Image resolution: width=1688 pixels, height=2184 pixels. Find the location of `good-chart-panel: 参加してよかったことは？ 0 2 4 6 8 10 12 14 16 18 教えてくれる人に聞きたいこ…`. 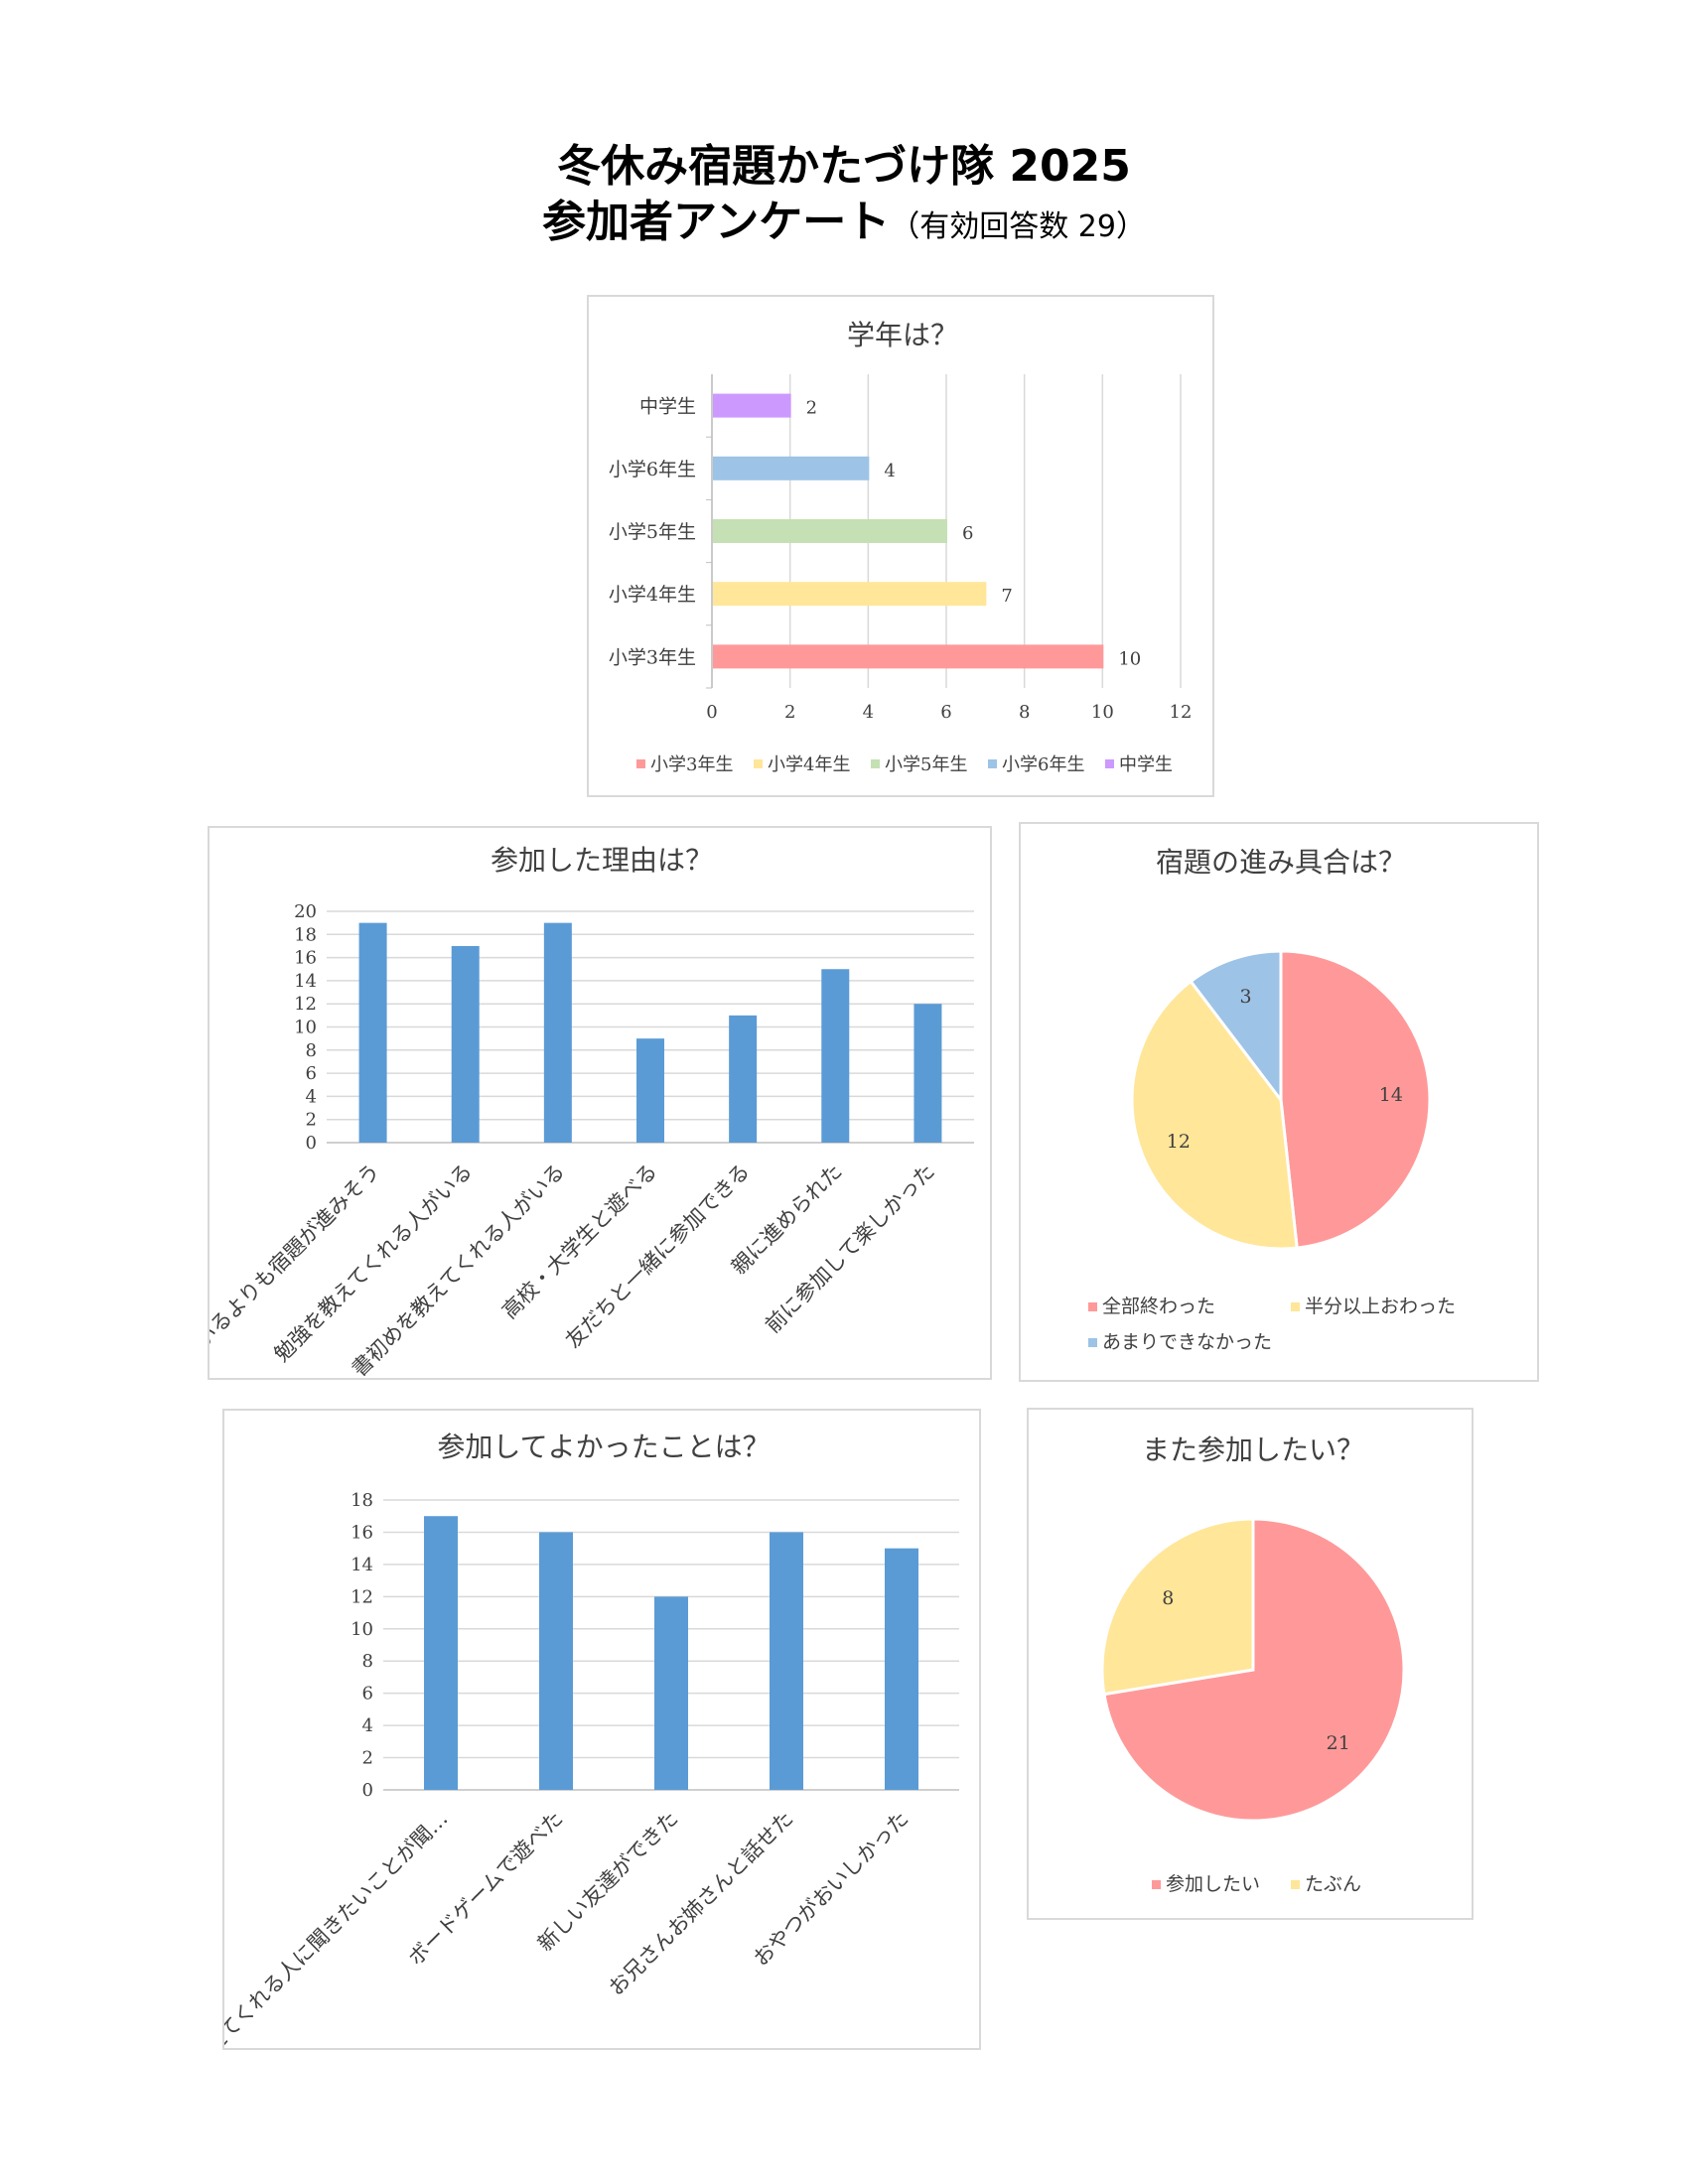

good-chart-panel: 参加してよかったことは？ 0 2 4 6 8 10 12 14 16 18 教えてくれる人に聞きたいこ… is located at coordinates (601, 1730).